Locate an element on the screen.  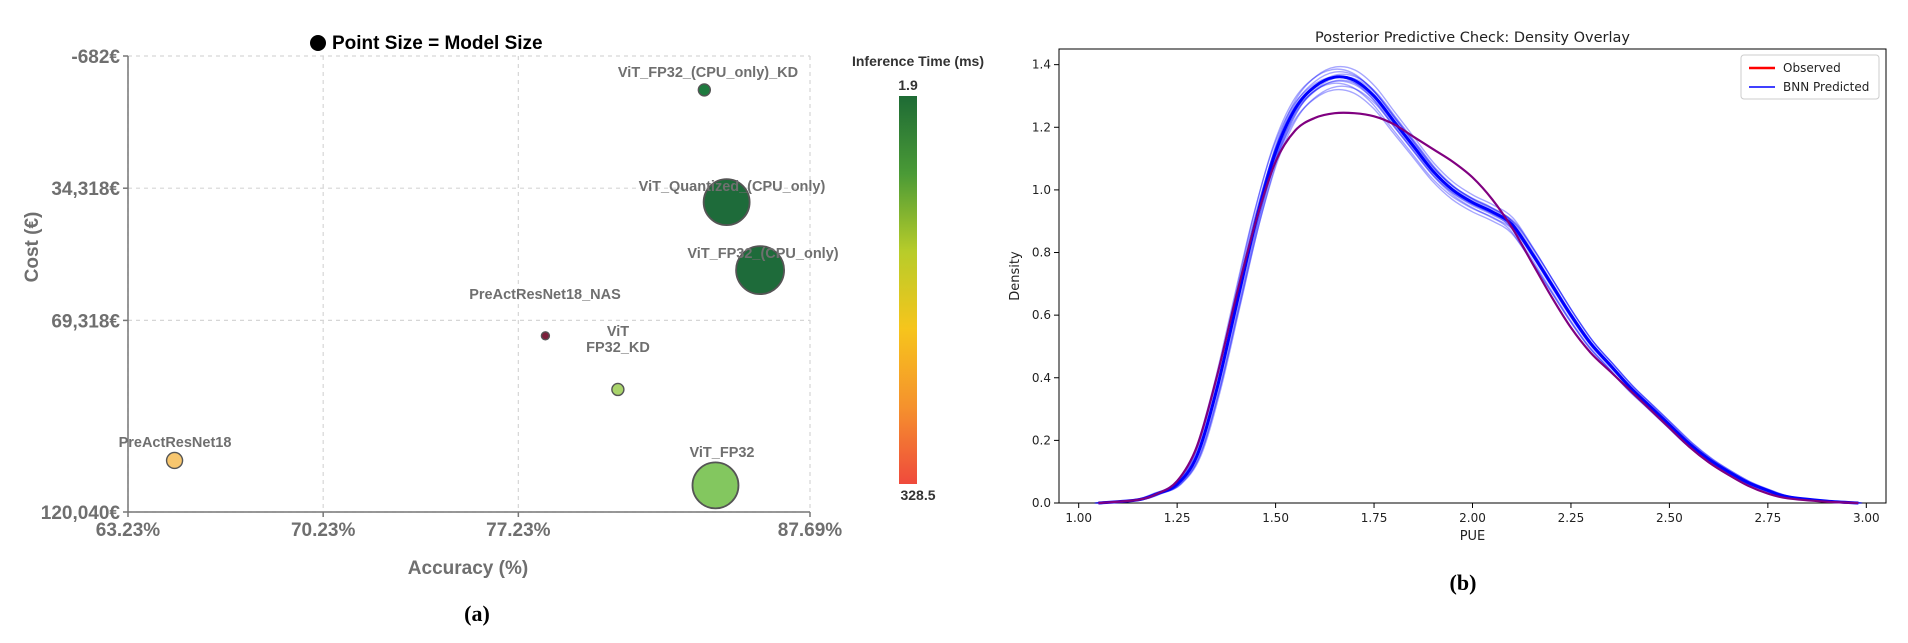
chart-b-x-ticks: 1.00 1.25 1.50 1.75 2.00 2.25 2.50 2.75 3.00 is located at coordinates (1472, 514).